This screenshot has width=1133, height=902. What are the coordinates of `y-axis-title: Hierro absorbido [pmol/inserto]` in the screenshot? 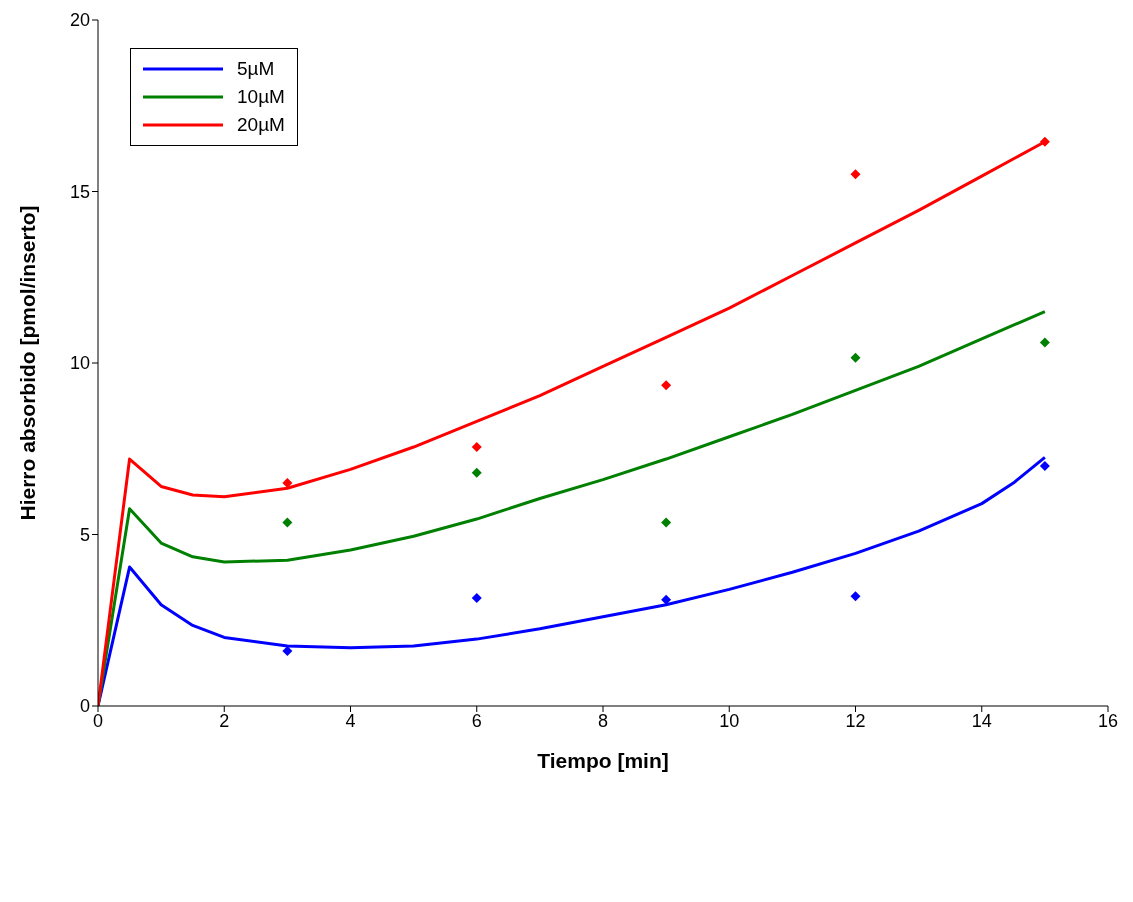 It's located at (28, 363).